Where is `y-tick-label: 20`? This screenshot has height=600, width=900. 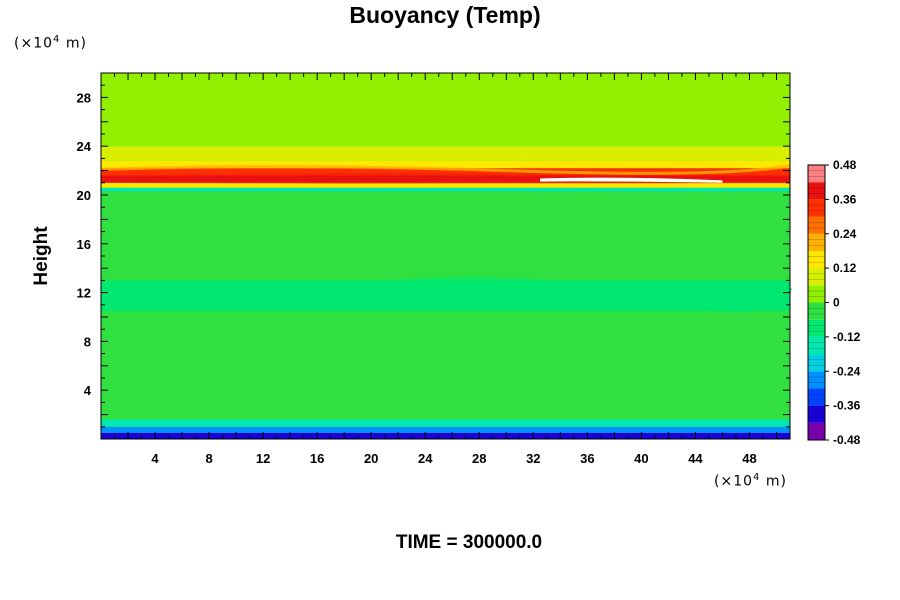
y-tick-label: 20 is located at coordinates (84, 195).